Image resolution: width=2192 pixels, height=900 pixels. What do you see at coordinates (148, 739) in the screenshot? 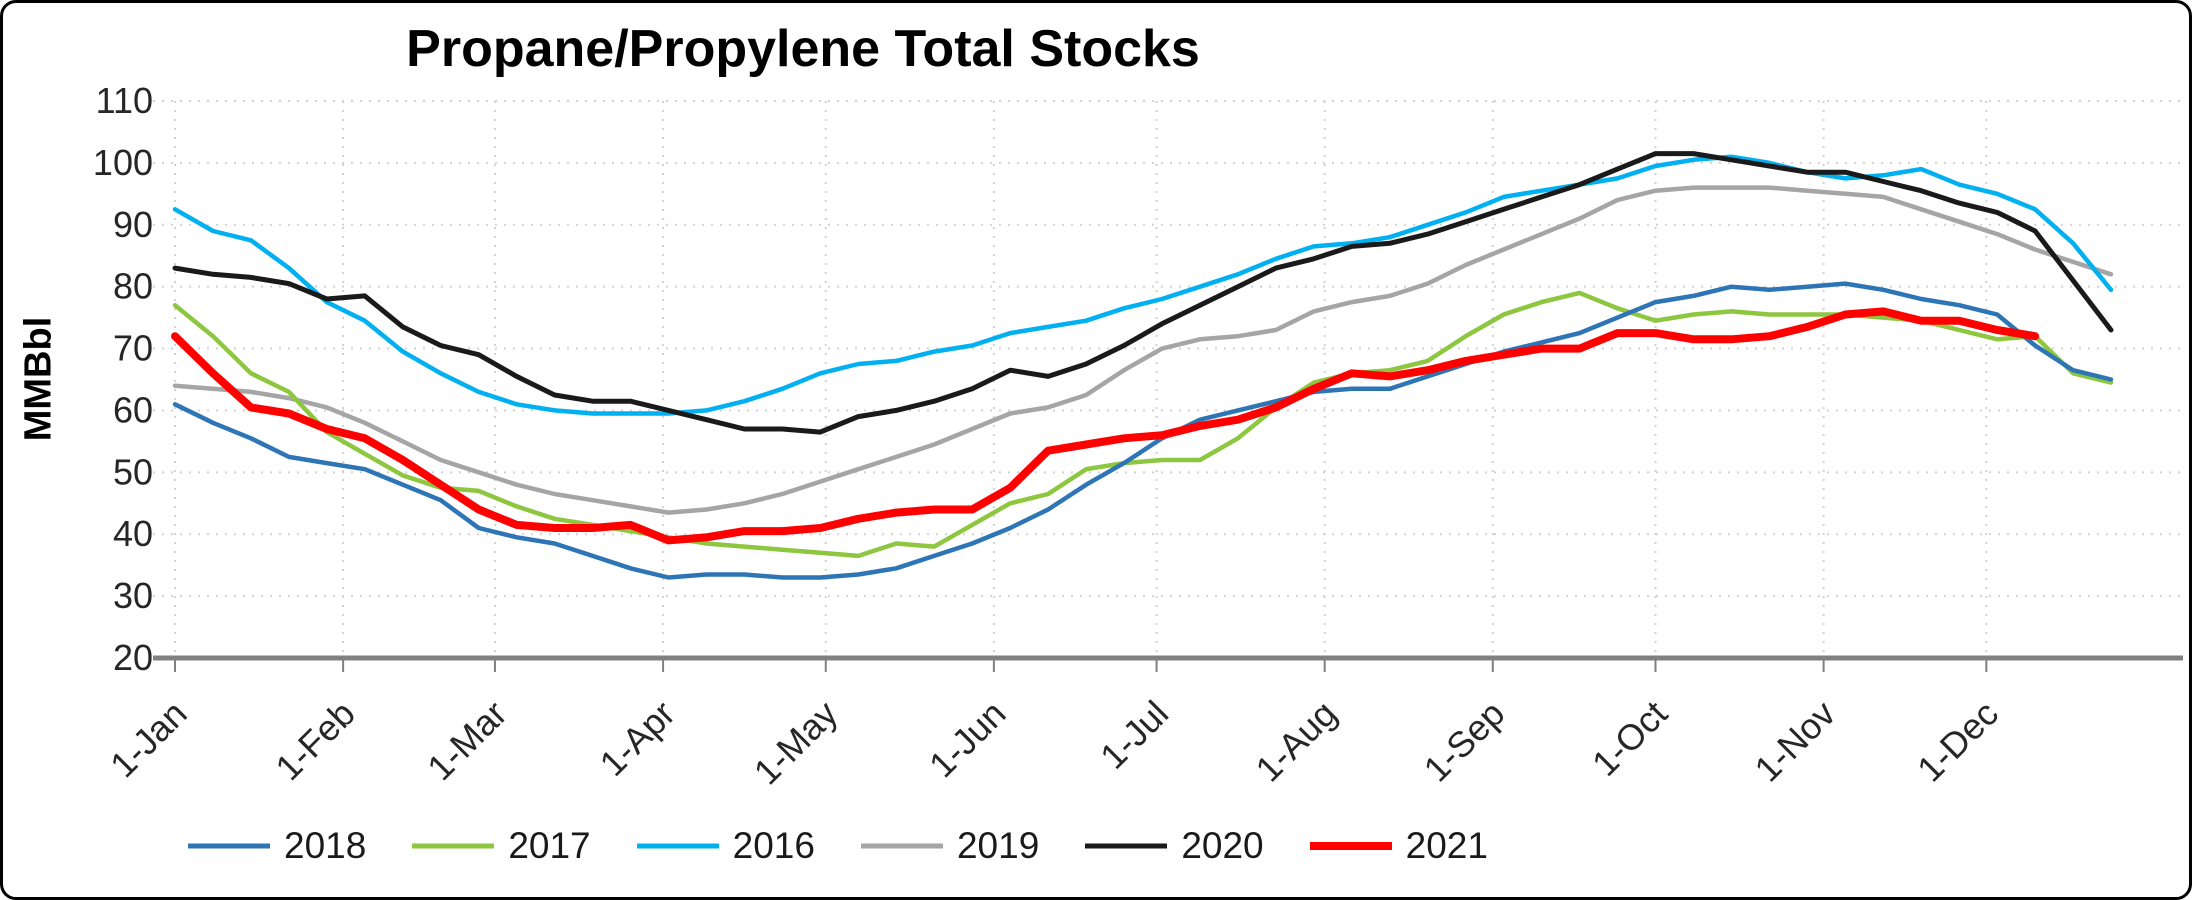
I see `x-tick-label: 1-Jan` at bounding box center [148, 739].